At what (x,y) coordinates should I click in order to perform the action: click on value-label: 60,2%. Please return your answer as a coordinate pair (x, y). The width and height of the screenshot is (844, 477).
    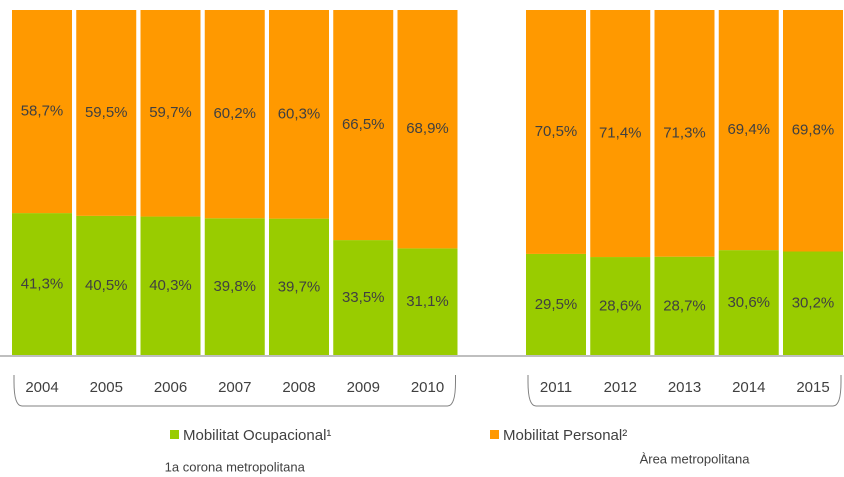
    Looking at the image, I should click on (234, 113).